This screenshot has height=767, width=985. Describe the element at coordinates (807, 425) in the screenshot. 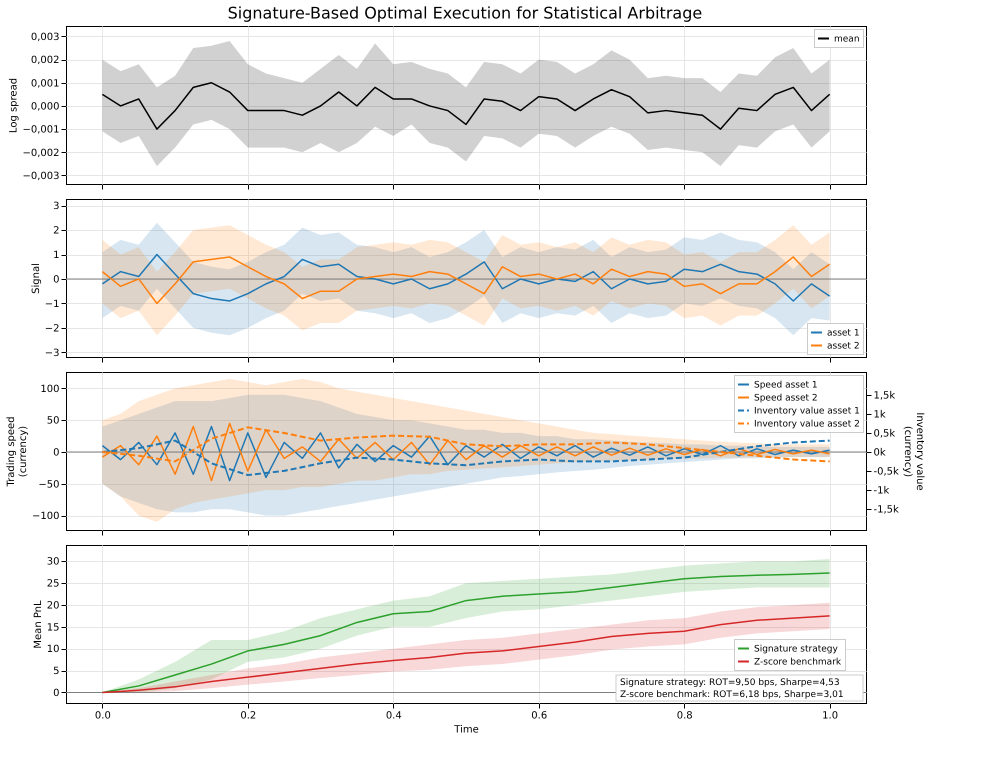

I see `legend-label: Inventory value asset 2` at that location.